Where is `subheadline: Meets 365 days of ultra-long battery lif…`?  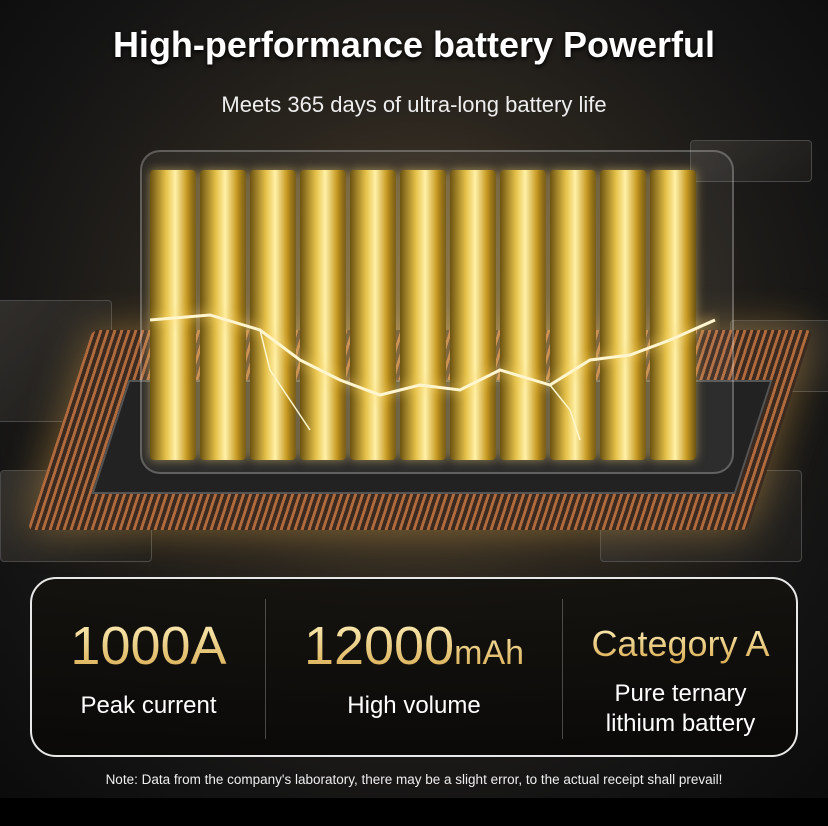
subheadline: Meets 365 days of ultra-long battery lif… is located at coordinates (414, 104).